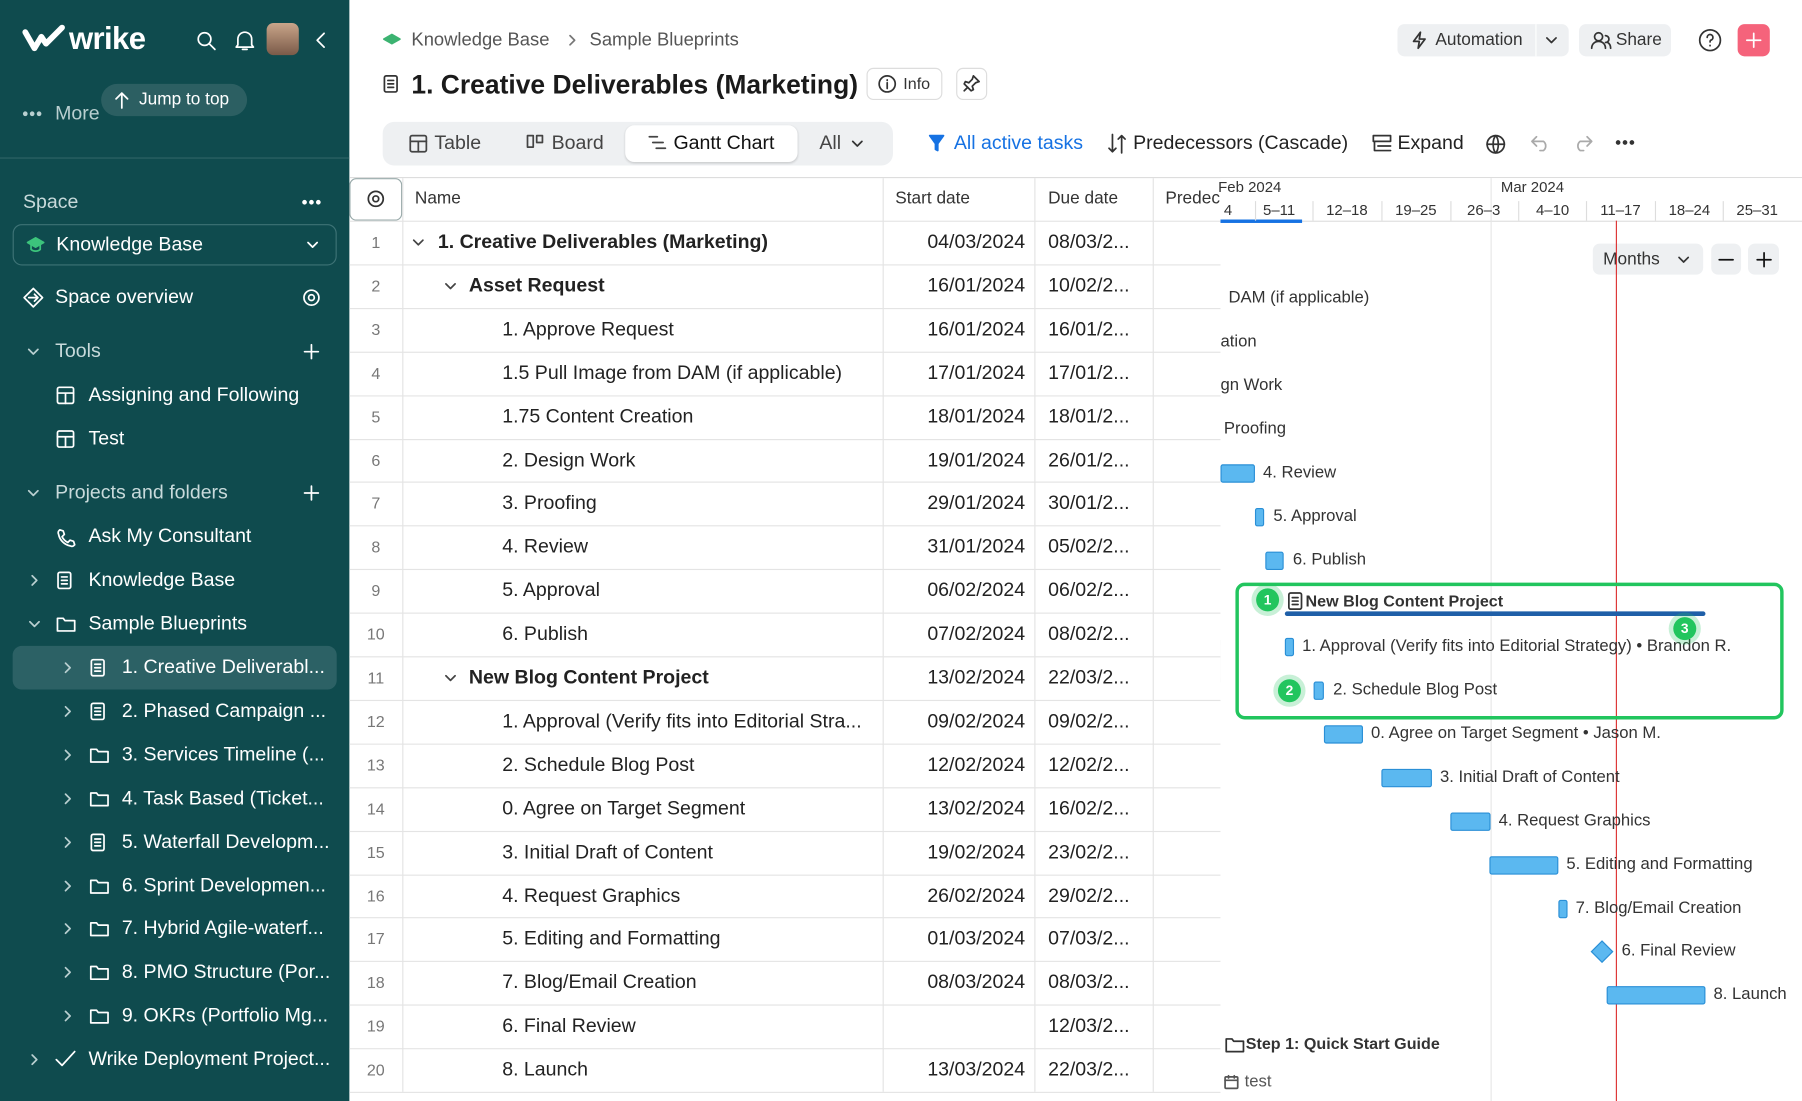 The width and height of the screenshot is (1802, 1101). What do you see at coordinates (1018, 142) in the screenshot?
I see `filter-button: All active tasks` at bounding box center [1018, 142].